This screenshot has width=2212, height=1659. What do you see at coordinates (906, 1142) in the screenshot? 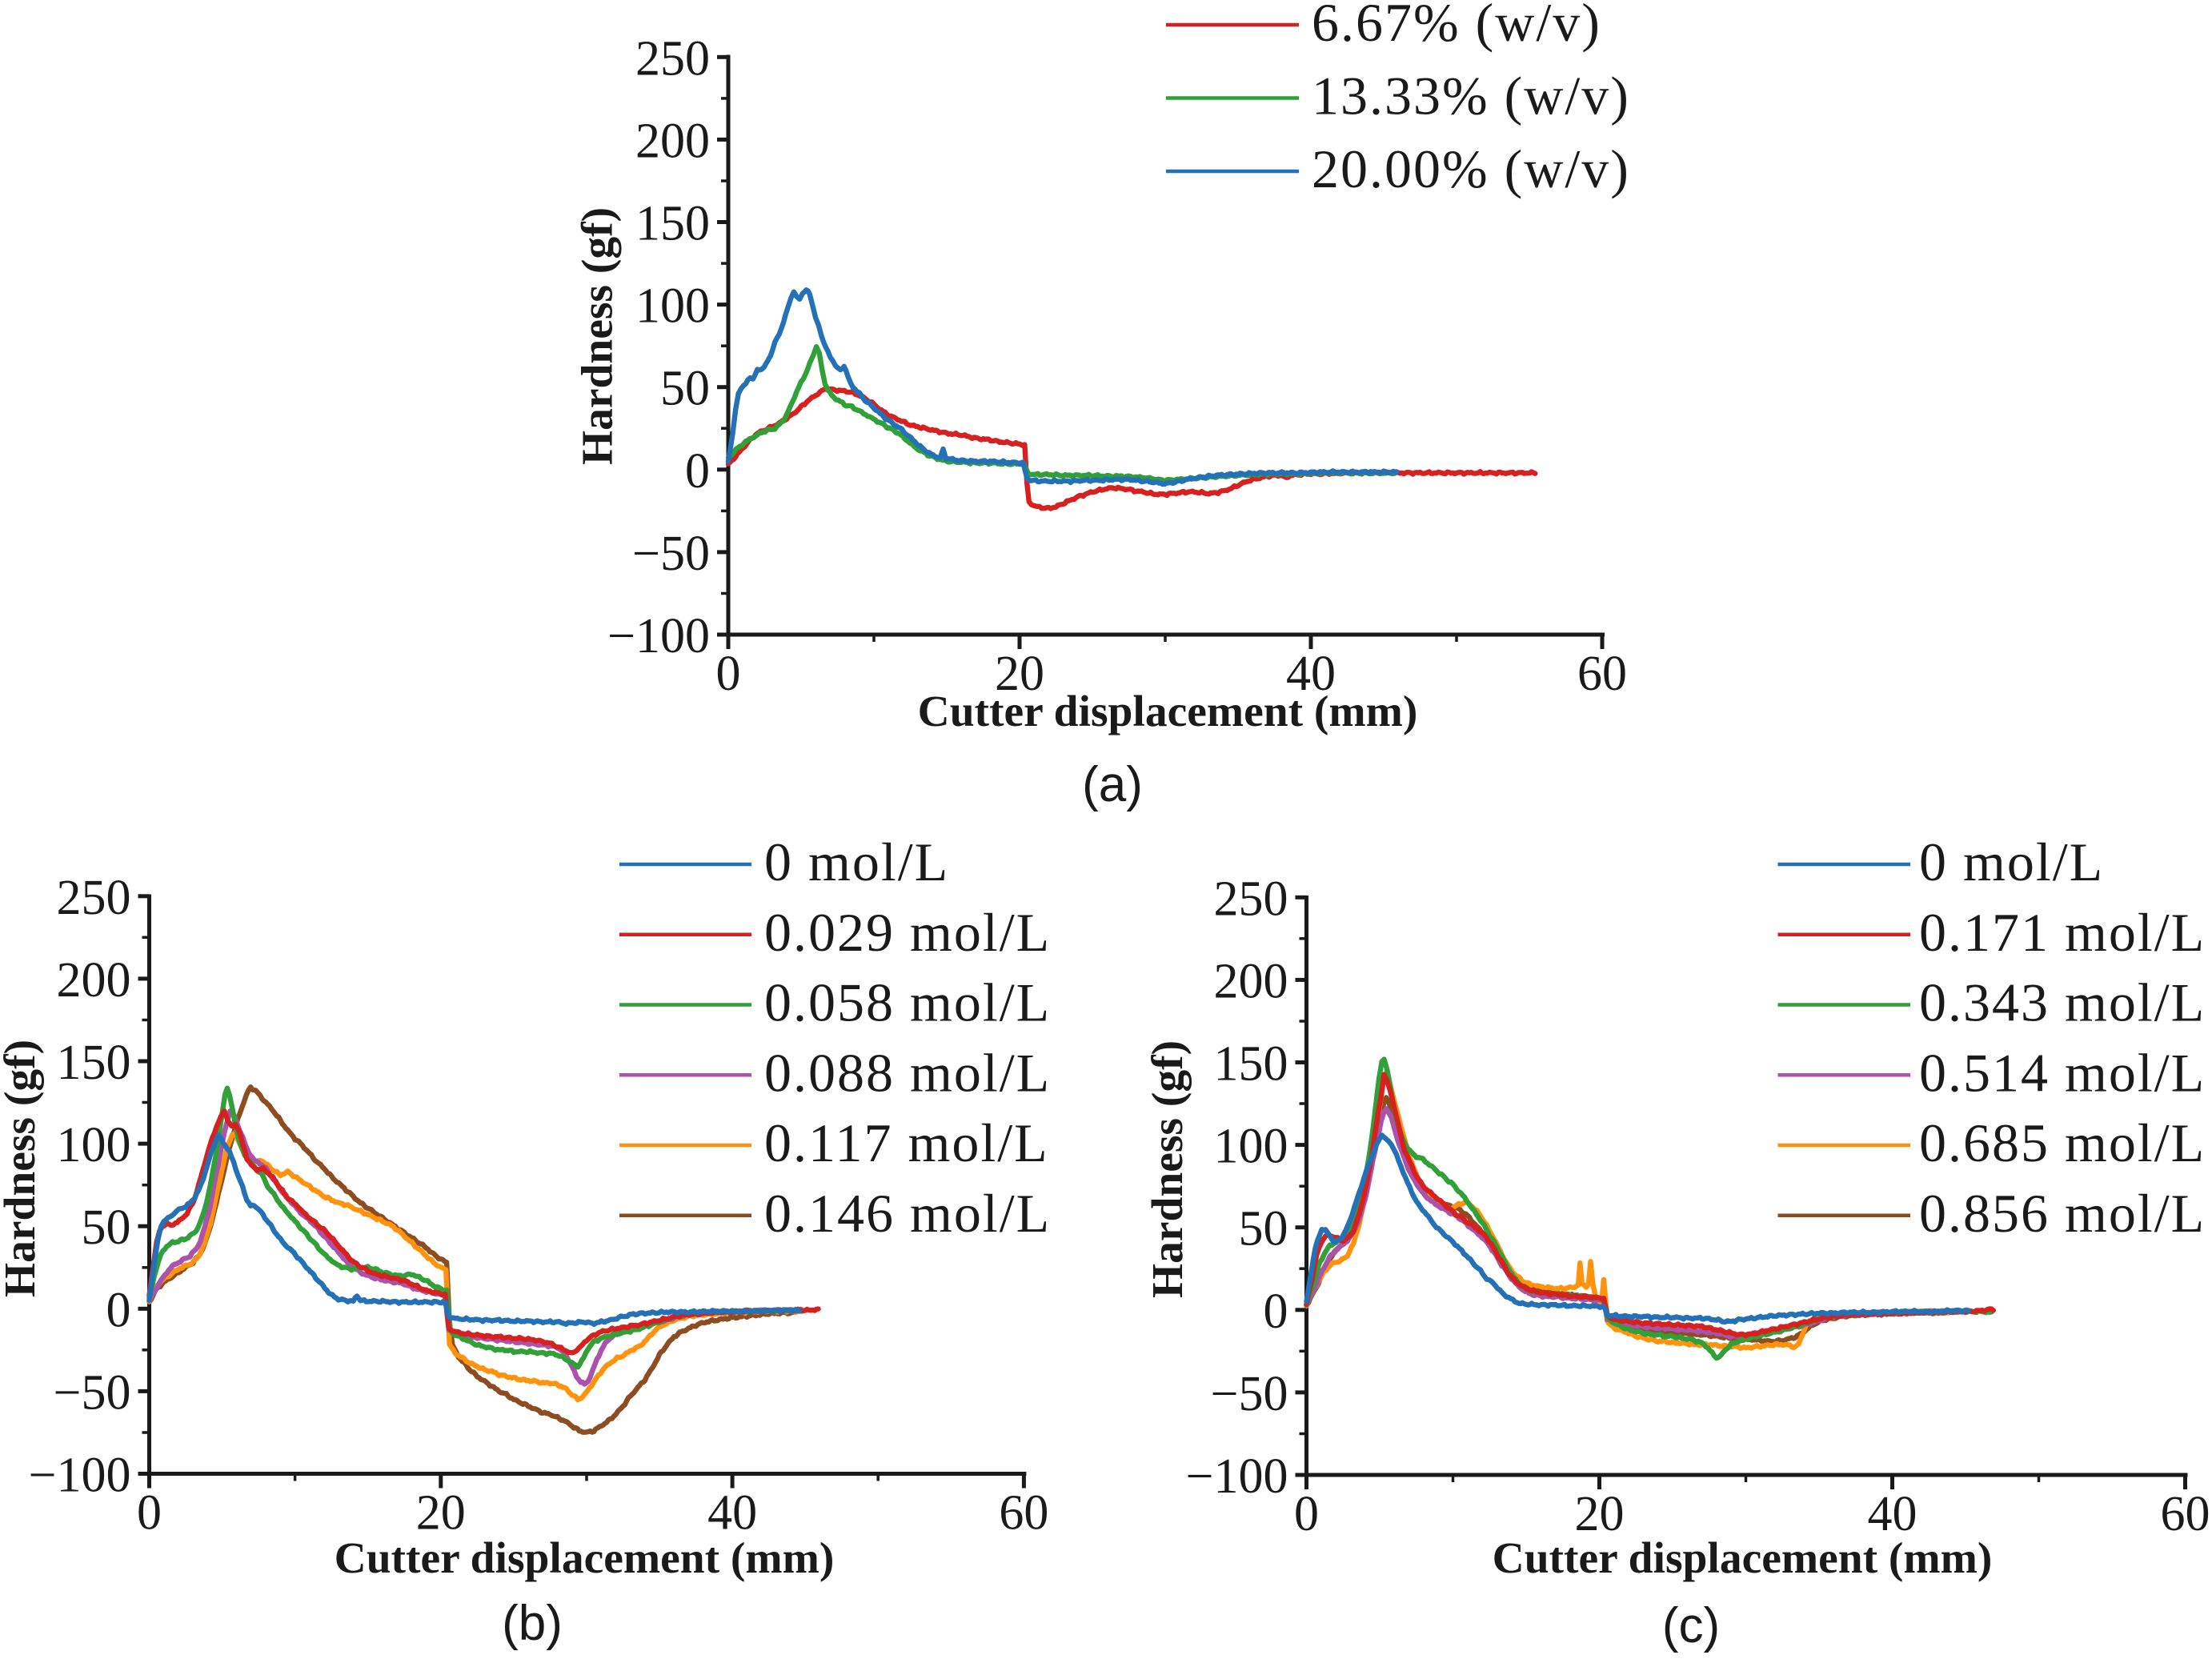
I see `svg-text: 0.117 mol/L` at bounding box center [906, 1142].